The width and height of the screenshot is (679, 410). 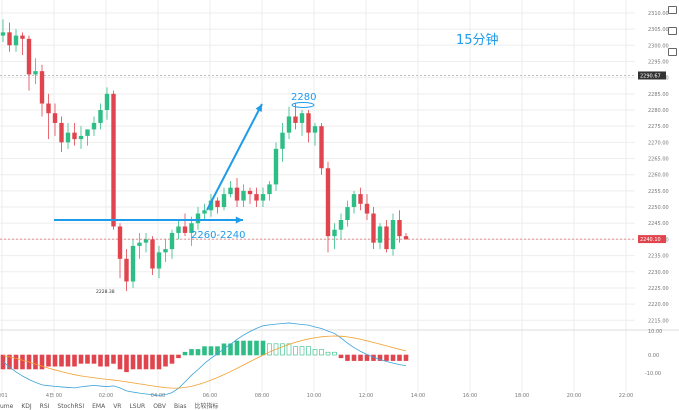 What do you see at coordinates (7, 406) in the screenshot?
I see `indicator-tab: ume` at bounding box center [7, 406].